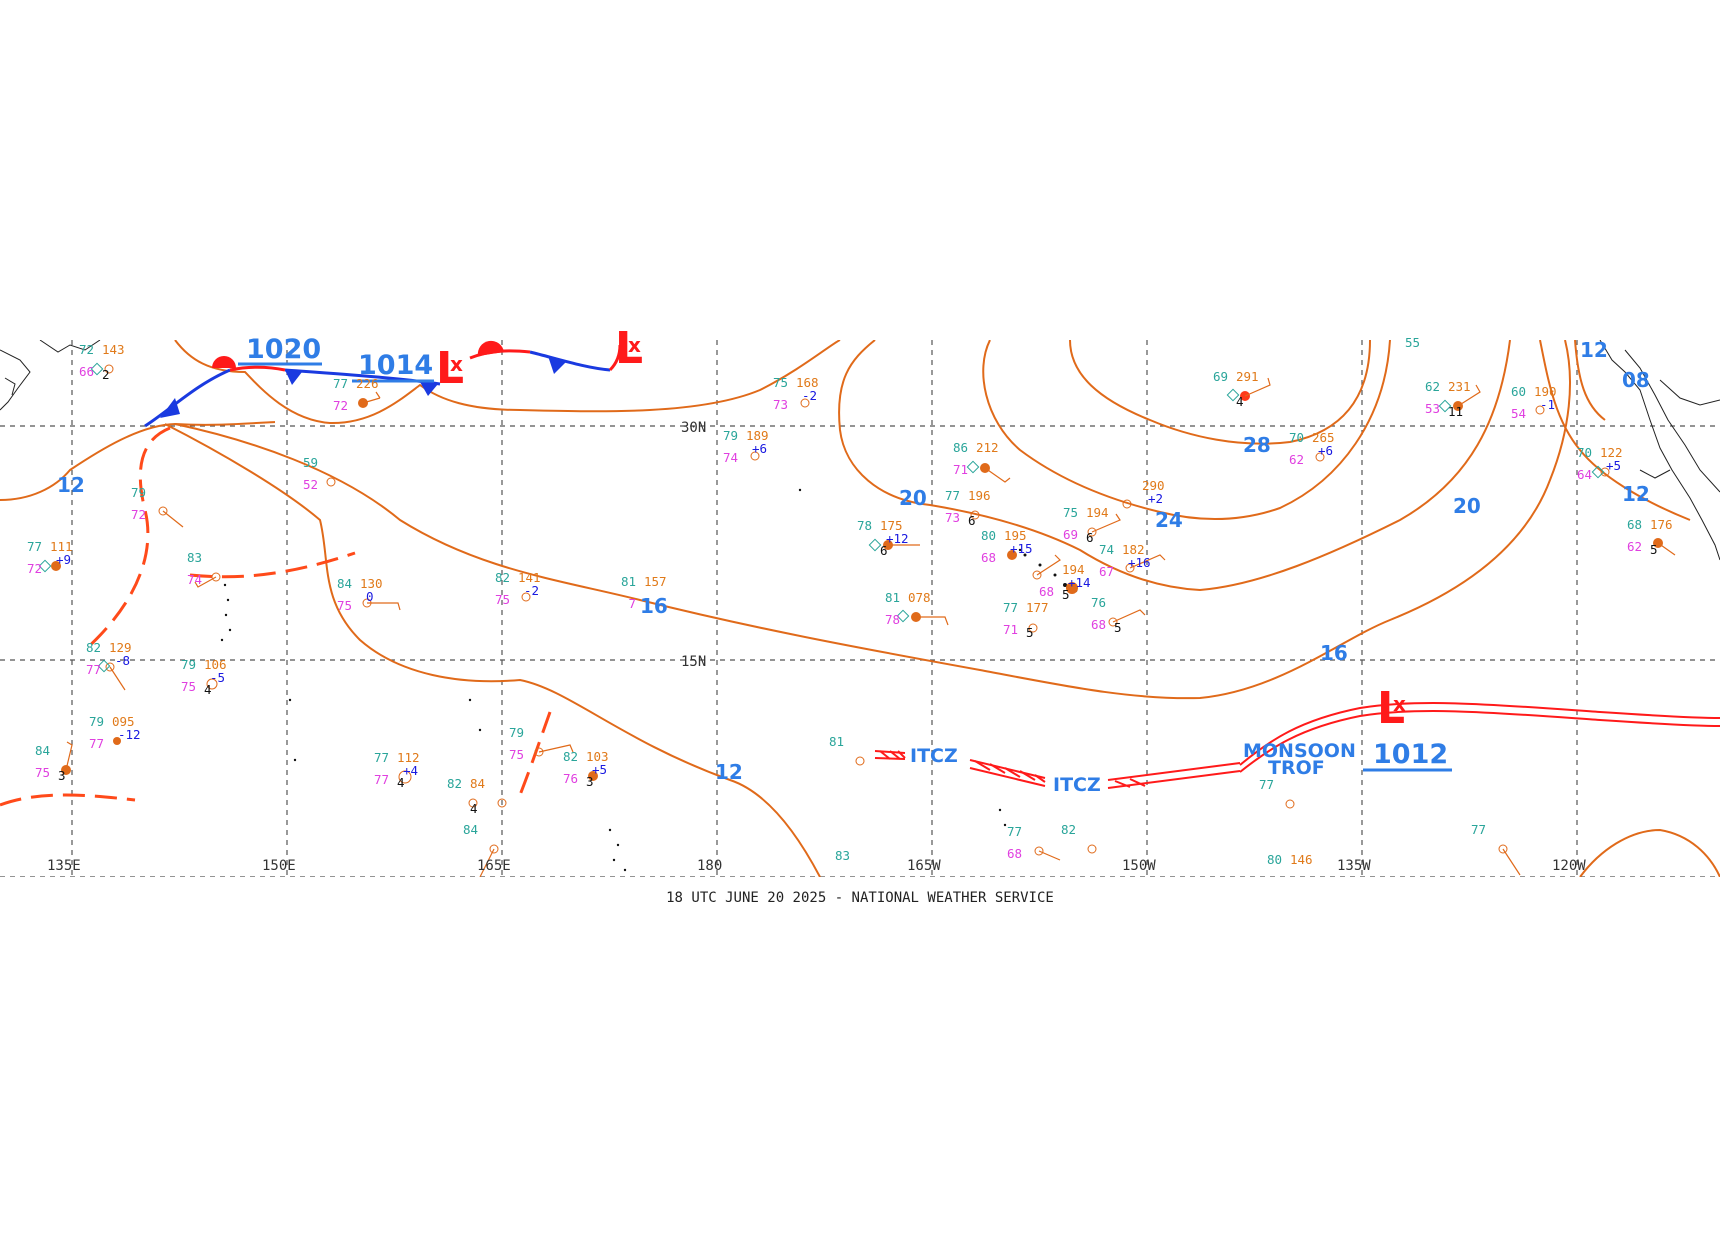 The height and width of the screenshot is (1260, 1720). What do you see at coordinates (1354, 866) in the screenshot?
I see `lon-label: 135W` at bounding box center [1354, 866].